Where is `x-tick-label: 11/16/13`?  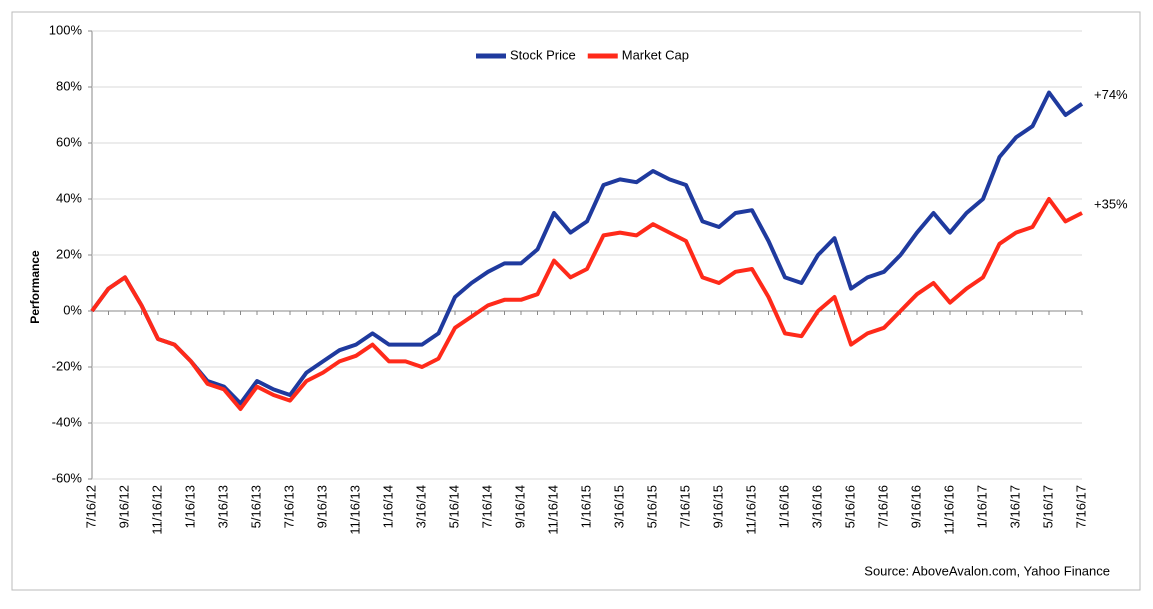
x-tick-label: 11/16/13 is located at coordinates (354, 510).